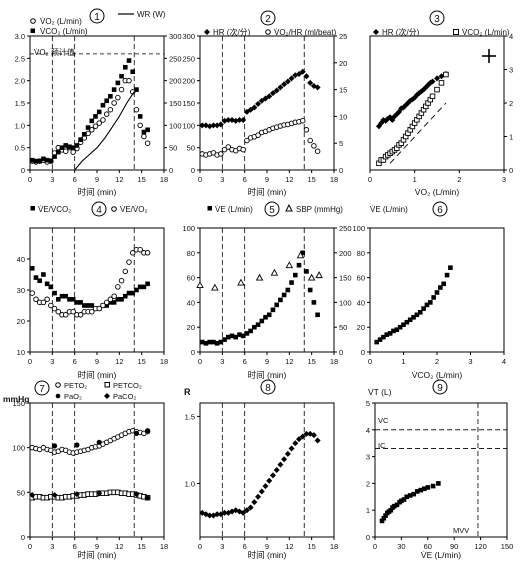 The height and width of the screenshot is (563, 526). What do you see at coordinates (20, 148) in the screenshot?
I see `panel-1-y-tick-label: 0.5` at bounding box center [20, 148].